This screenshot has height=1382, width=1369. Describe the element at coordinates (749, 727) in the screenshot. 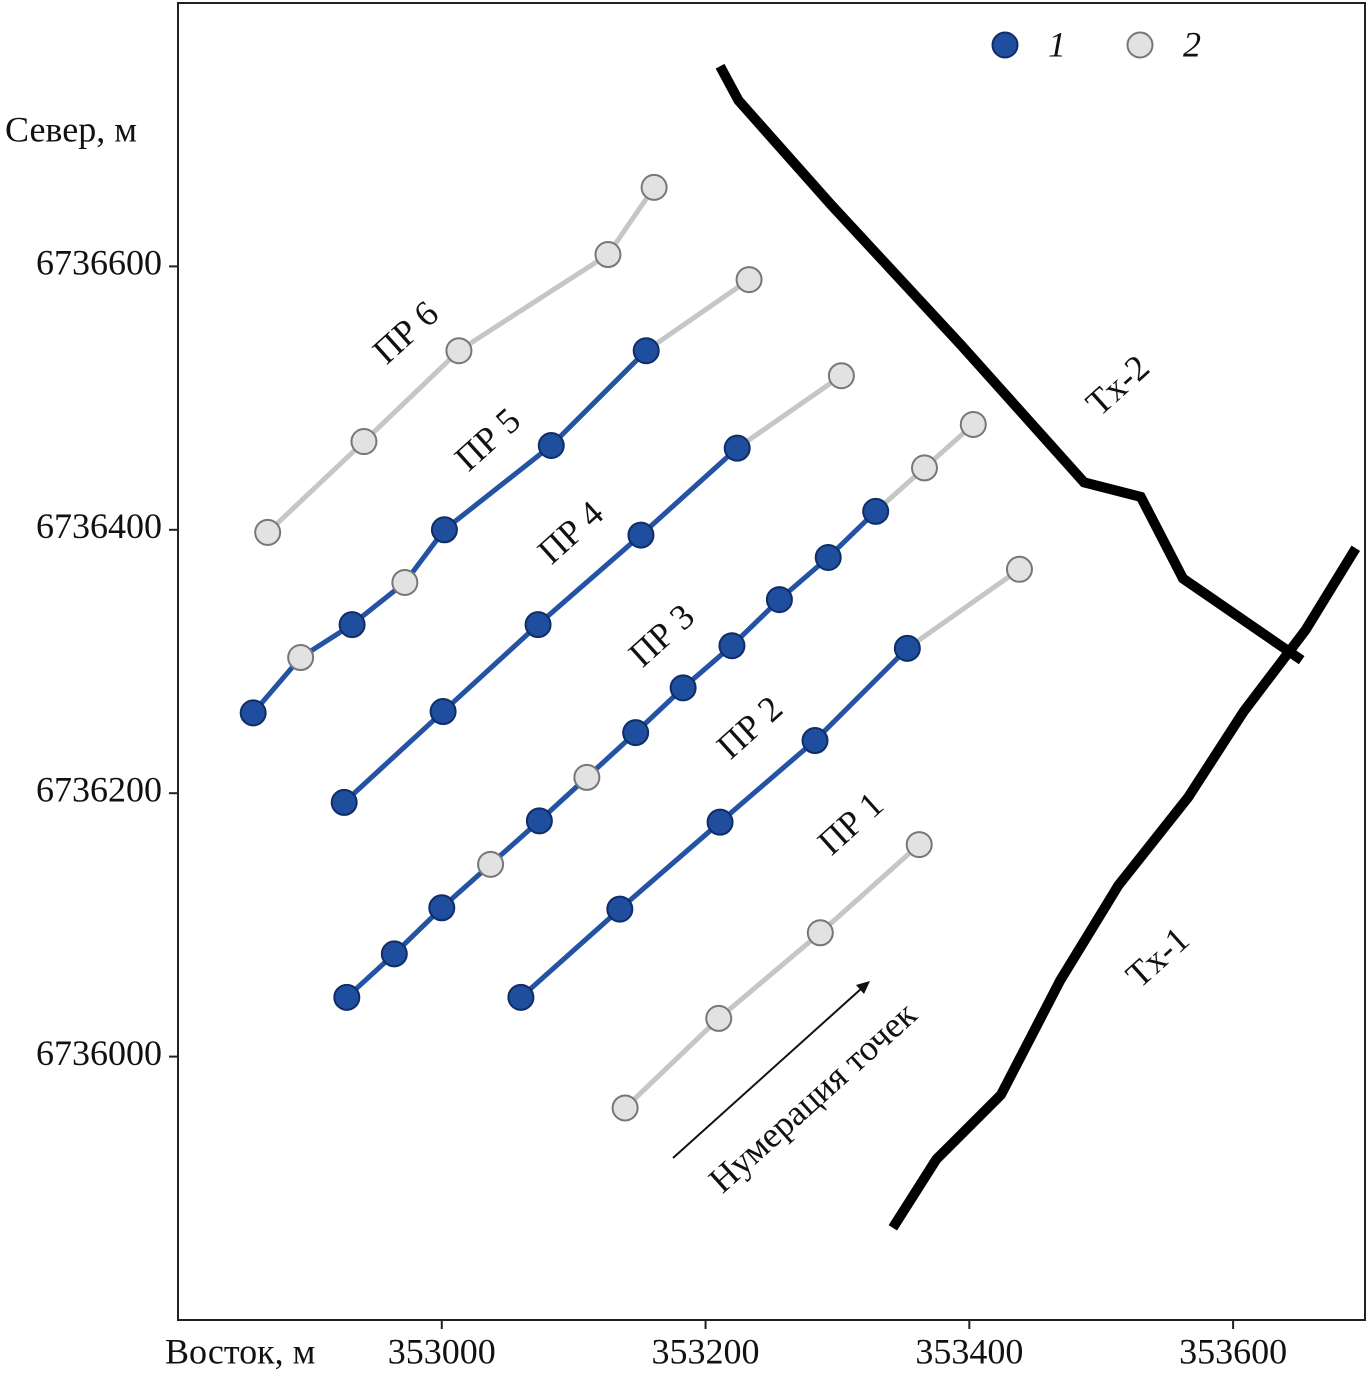

I see `profile-label: ПР 2` at that location.